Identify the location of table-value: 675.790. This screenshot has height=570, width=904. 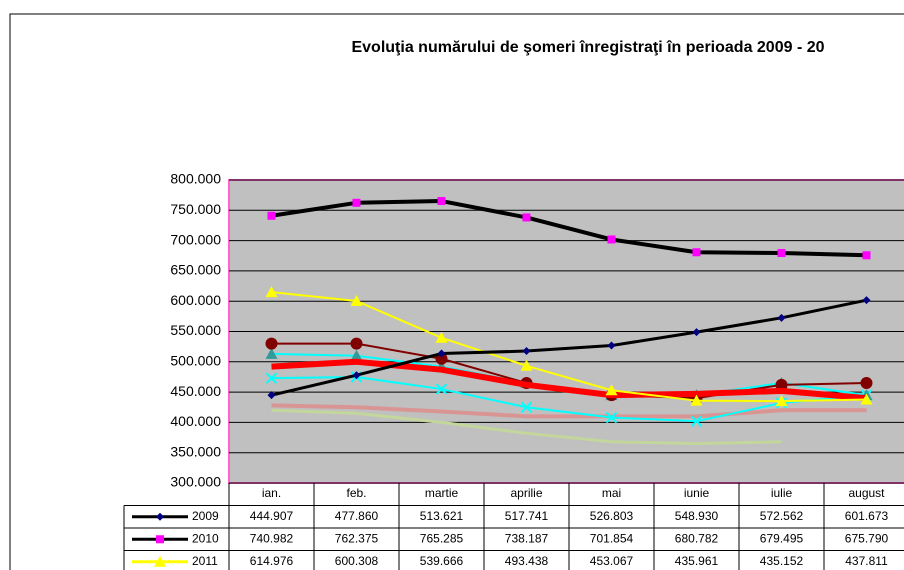
(867, 538).